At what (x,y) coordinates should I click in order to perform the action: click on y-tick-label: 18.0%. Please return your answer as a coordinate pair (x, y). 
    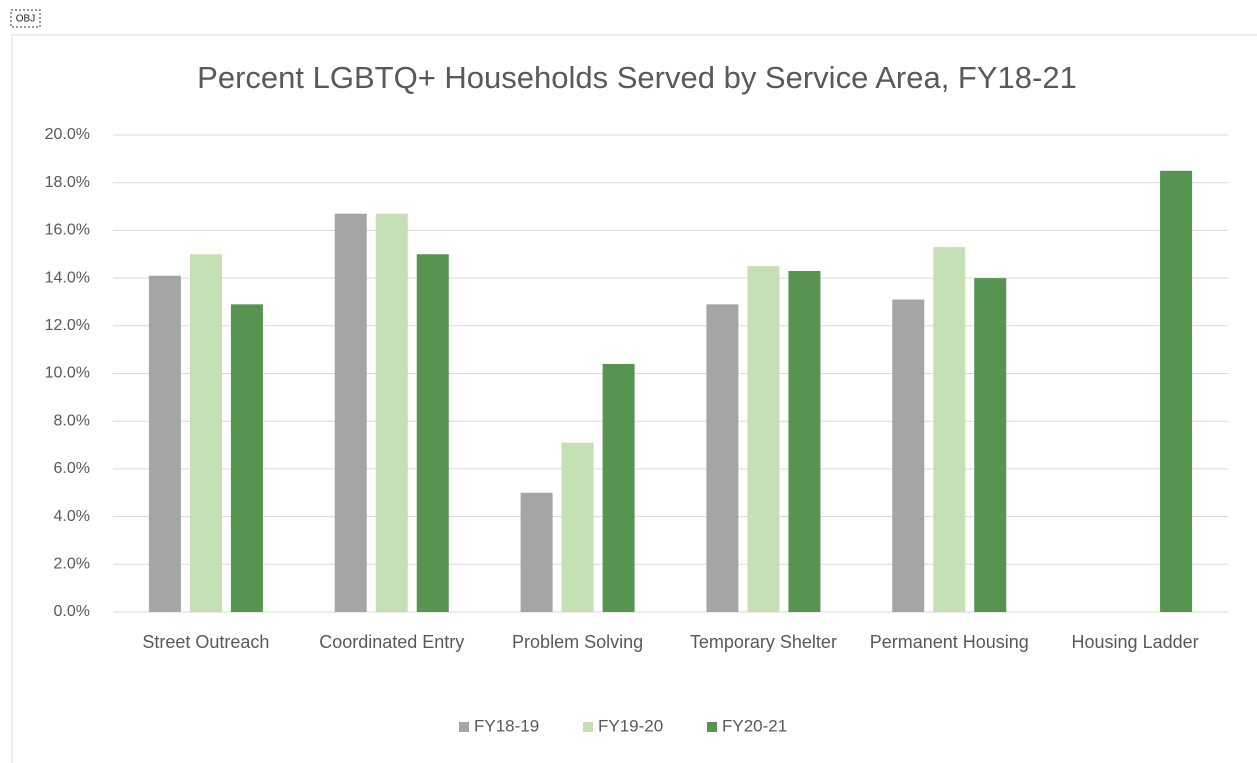
    Looking at the image, I should click on (67, 182).